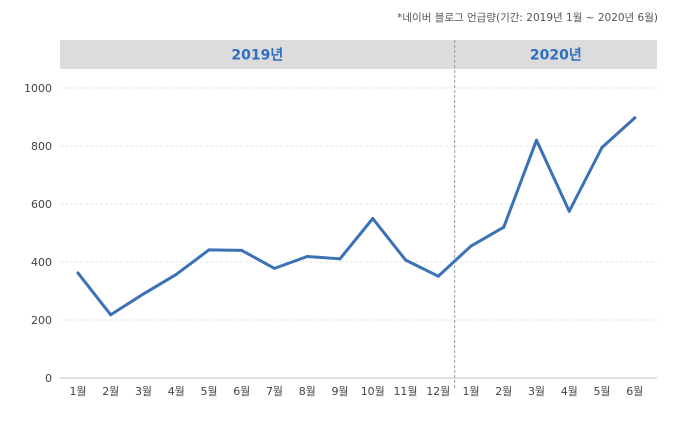 The image size is (680, 427). I want to click on y-tick-label: 0, so click(48, 378).